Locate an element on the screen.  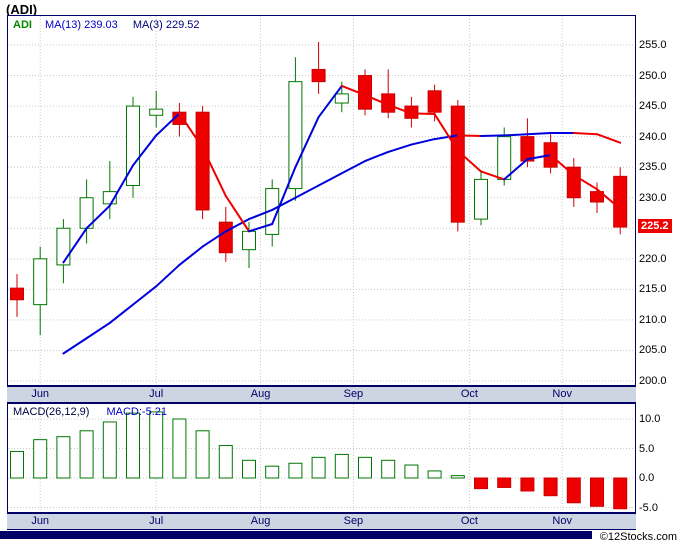
ma13-legend: MA(13) 239.03 is located at coordinates (81, 25).